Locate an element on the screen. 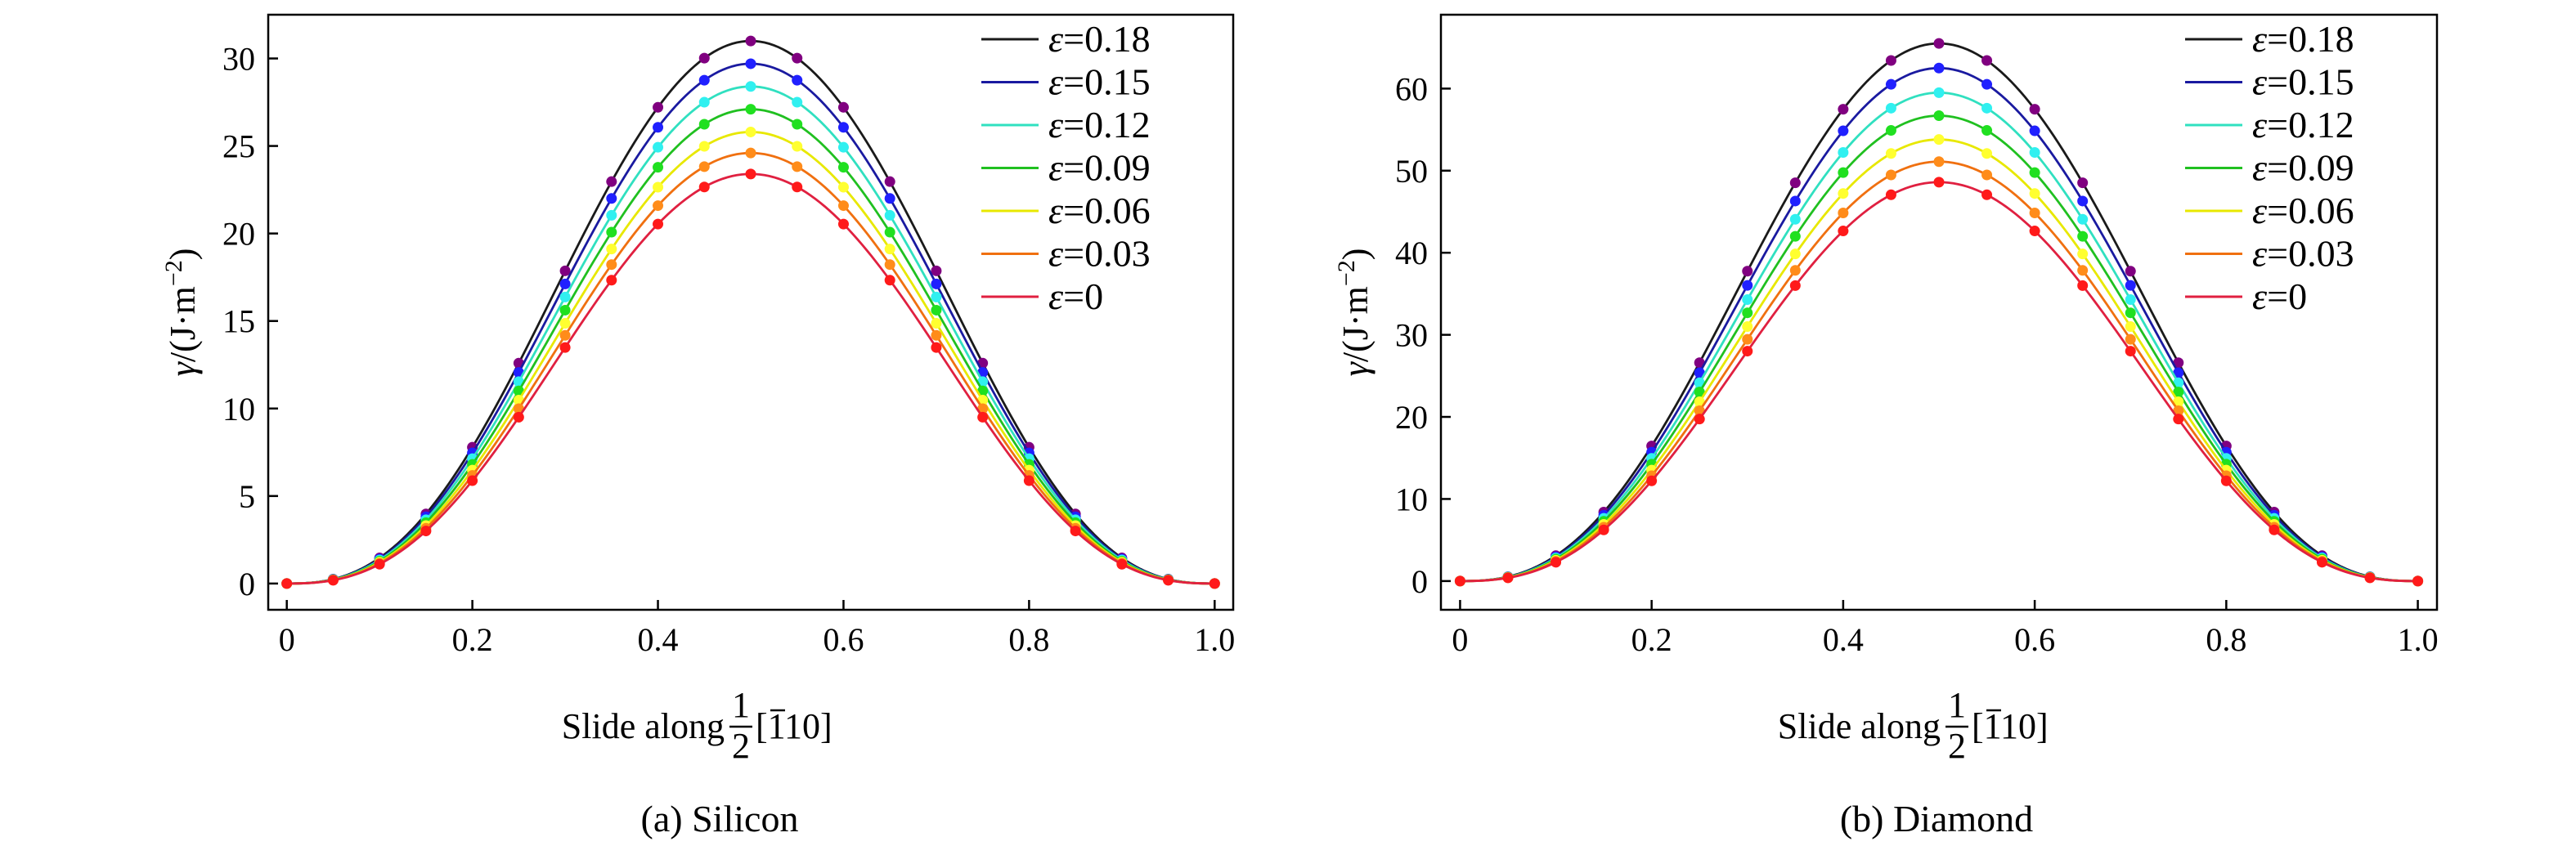 Image resolution: width=2576 pixels, height=855 pixels. x-tick-label: 0.4 is located at coordinates (658, 639).